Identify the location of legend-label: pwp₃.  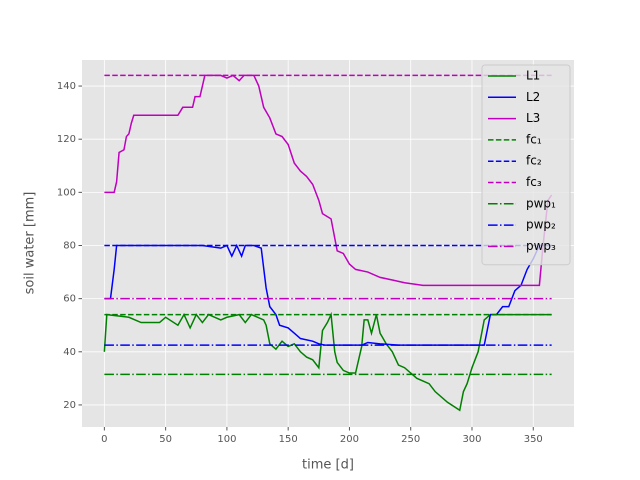
(541, 246).